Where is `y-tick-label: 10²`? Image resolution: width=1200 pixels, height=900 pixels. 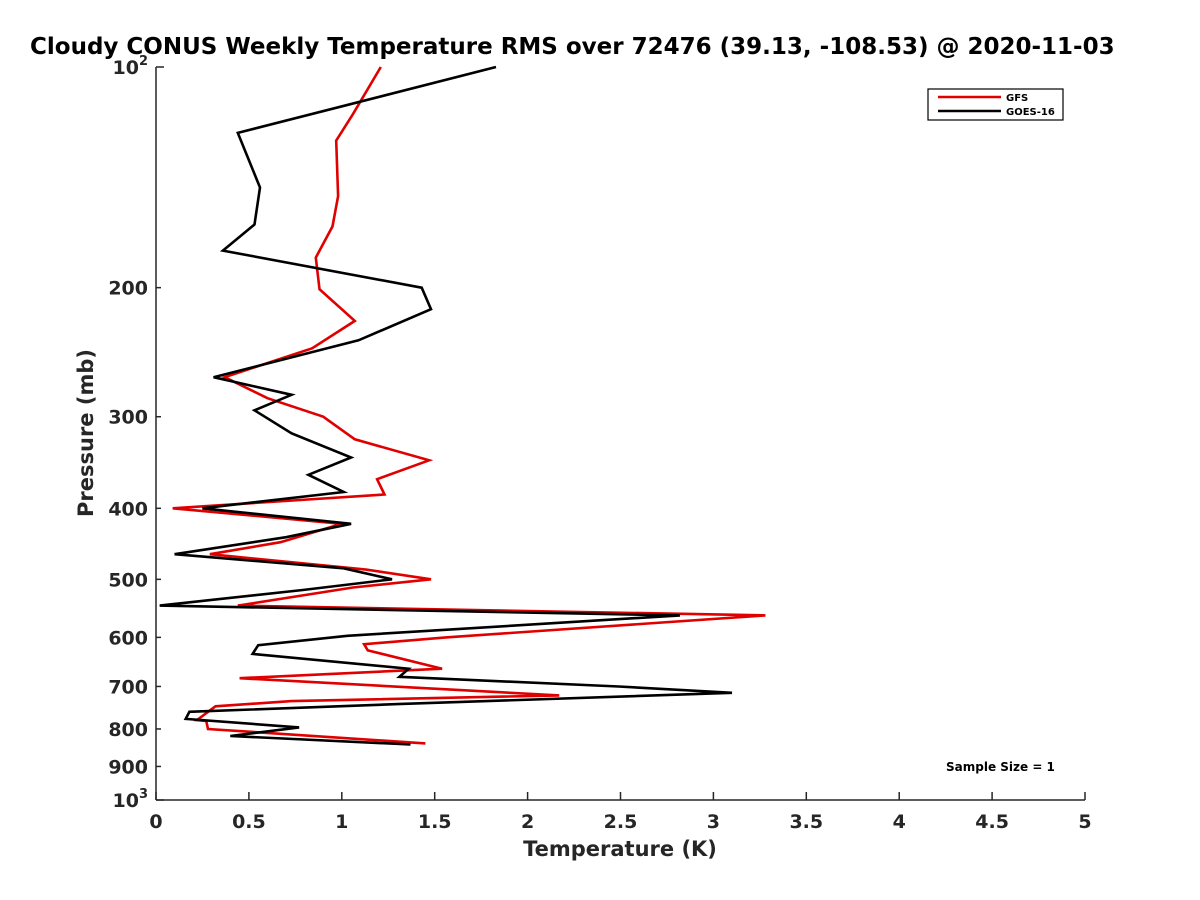
y-tick-label: 10² is located at coordinates (131, 66).